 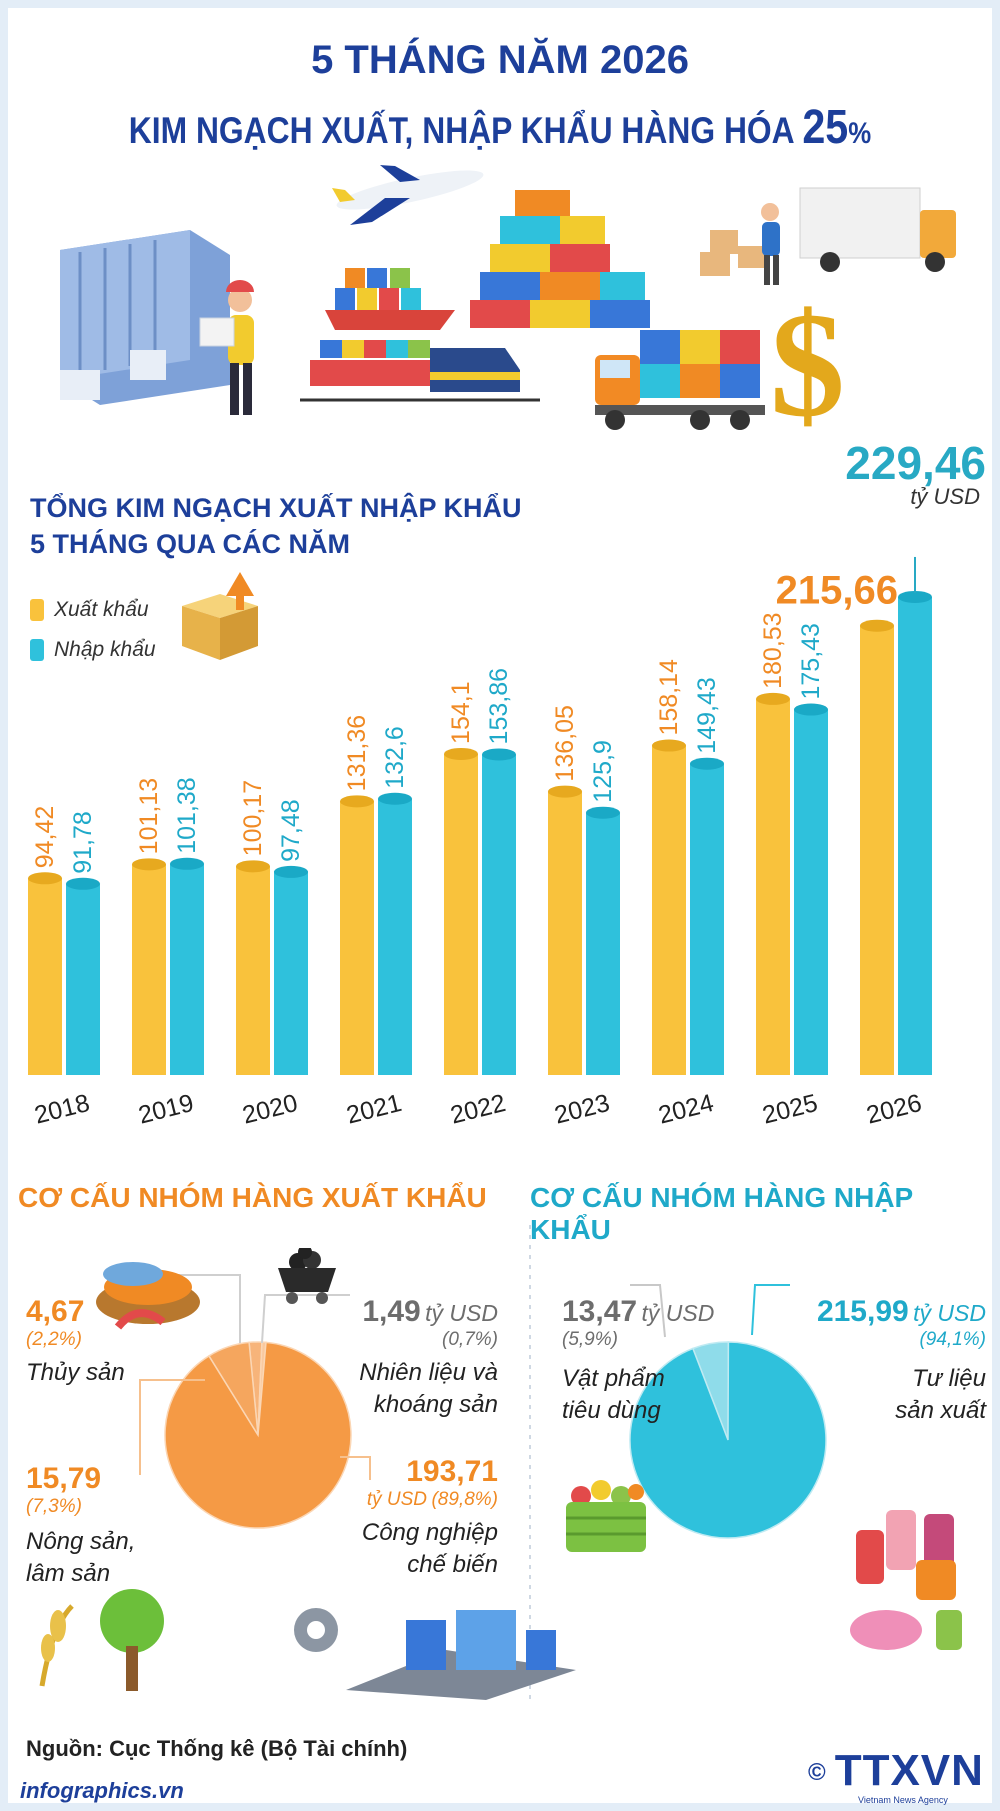 What do you see at coordinates (877, 625) in the screenshot?
I see `bar-cap-export-2026` at bounding box center [877, 625].